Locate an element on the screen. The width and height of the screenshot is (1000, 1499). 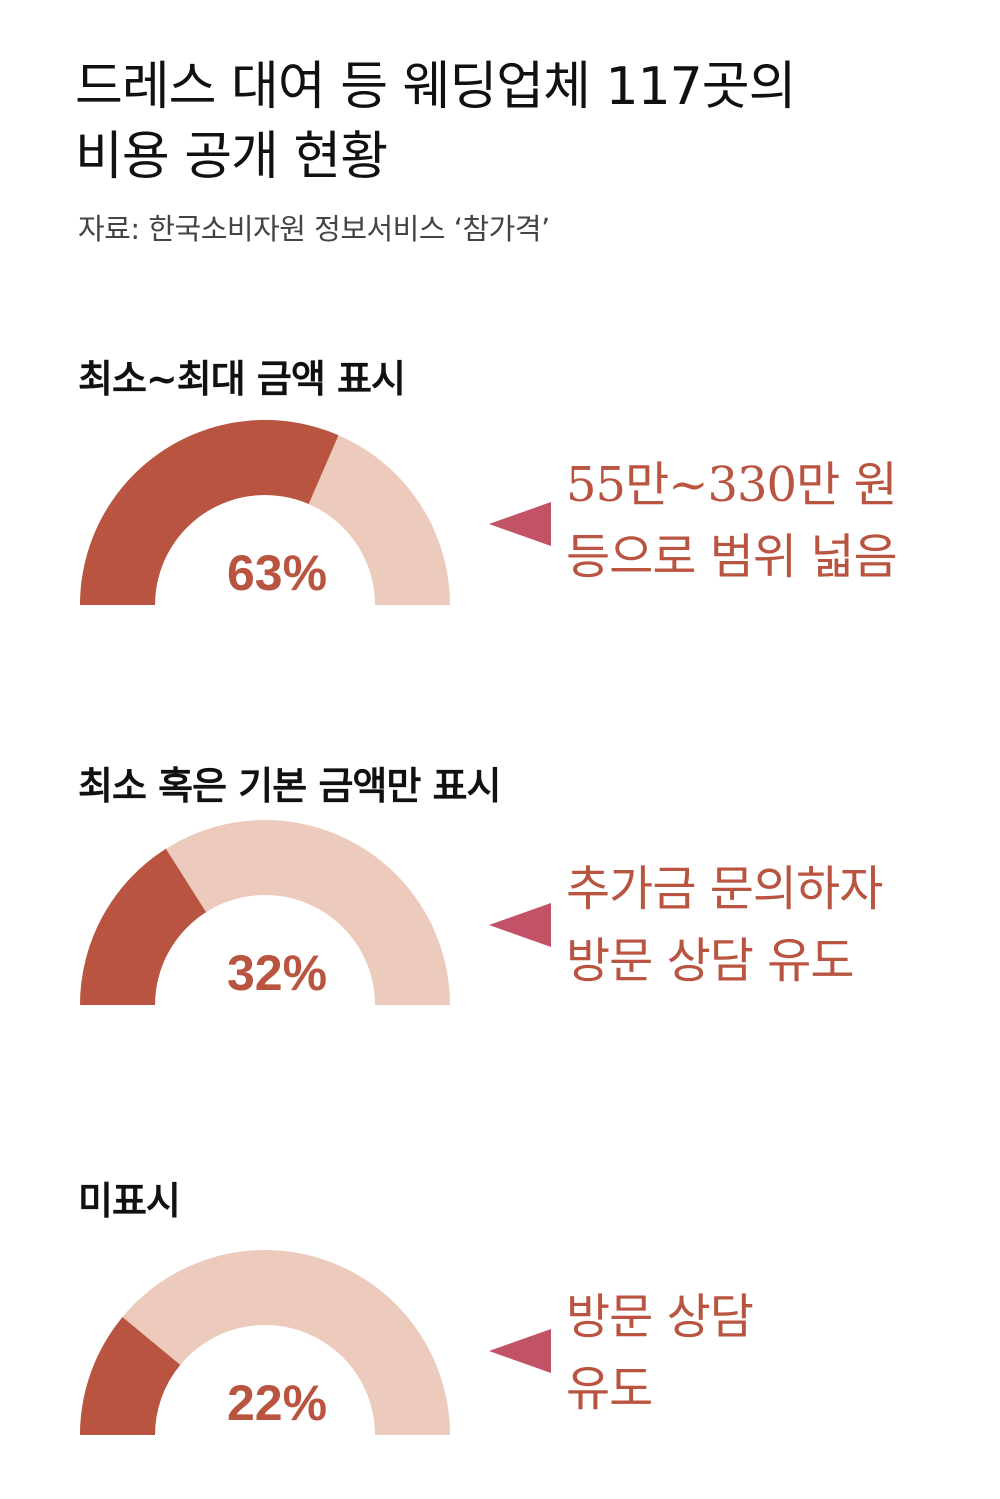
percent-label-1: 63% is located at coordinates (277, 573).